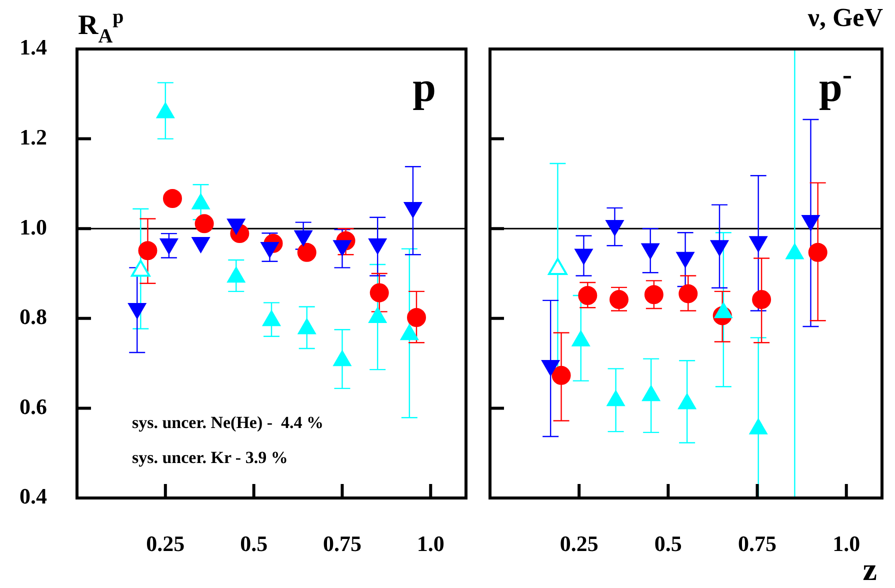 This screenshot has width=895, height=588. I want to click on y-tick-label: 1.0, so click(33, 227).